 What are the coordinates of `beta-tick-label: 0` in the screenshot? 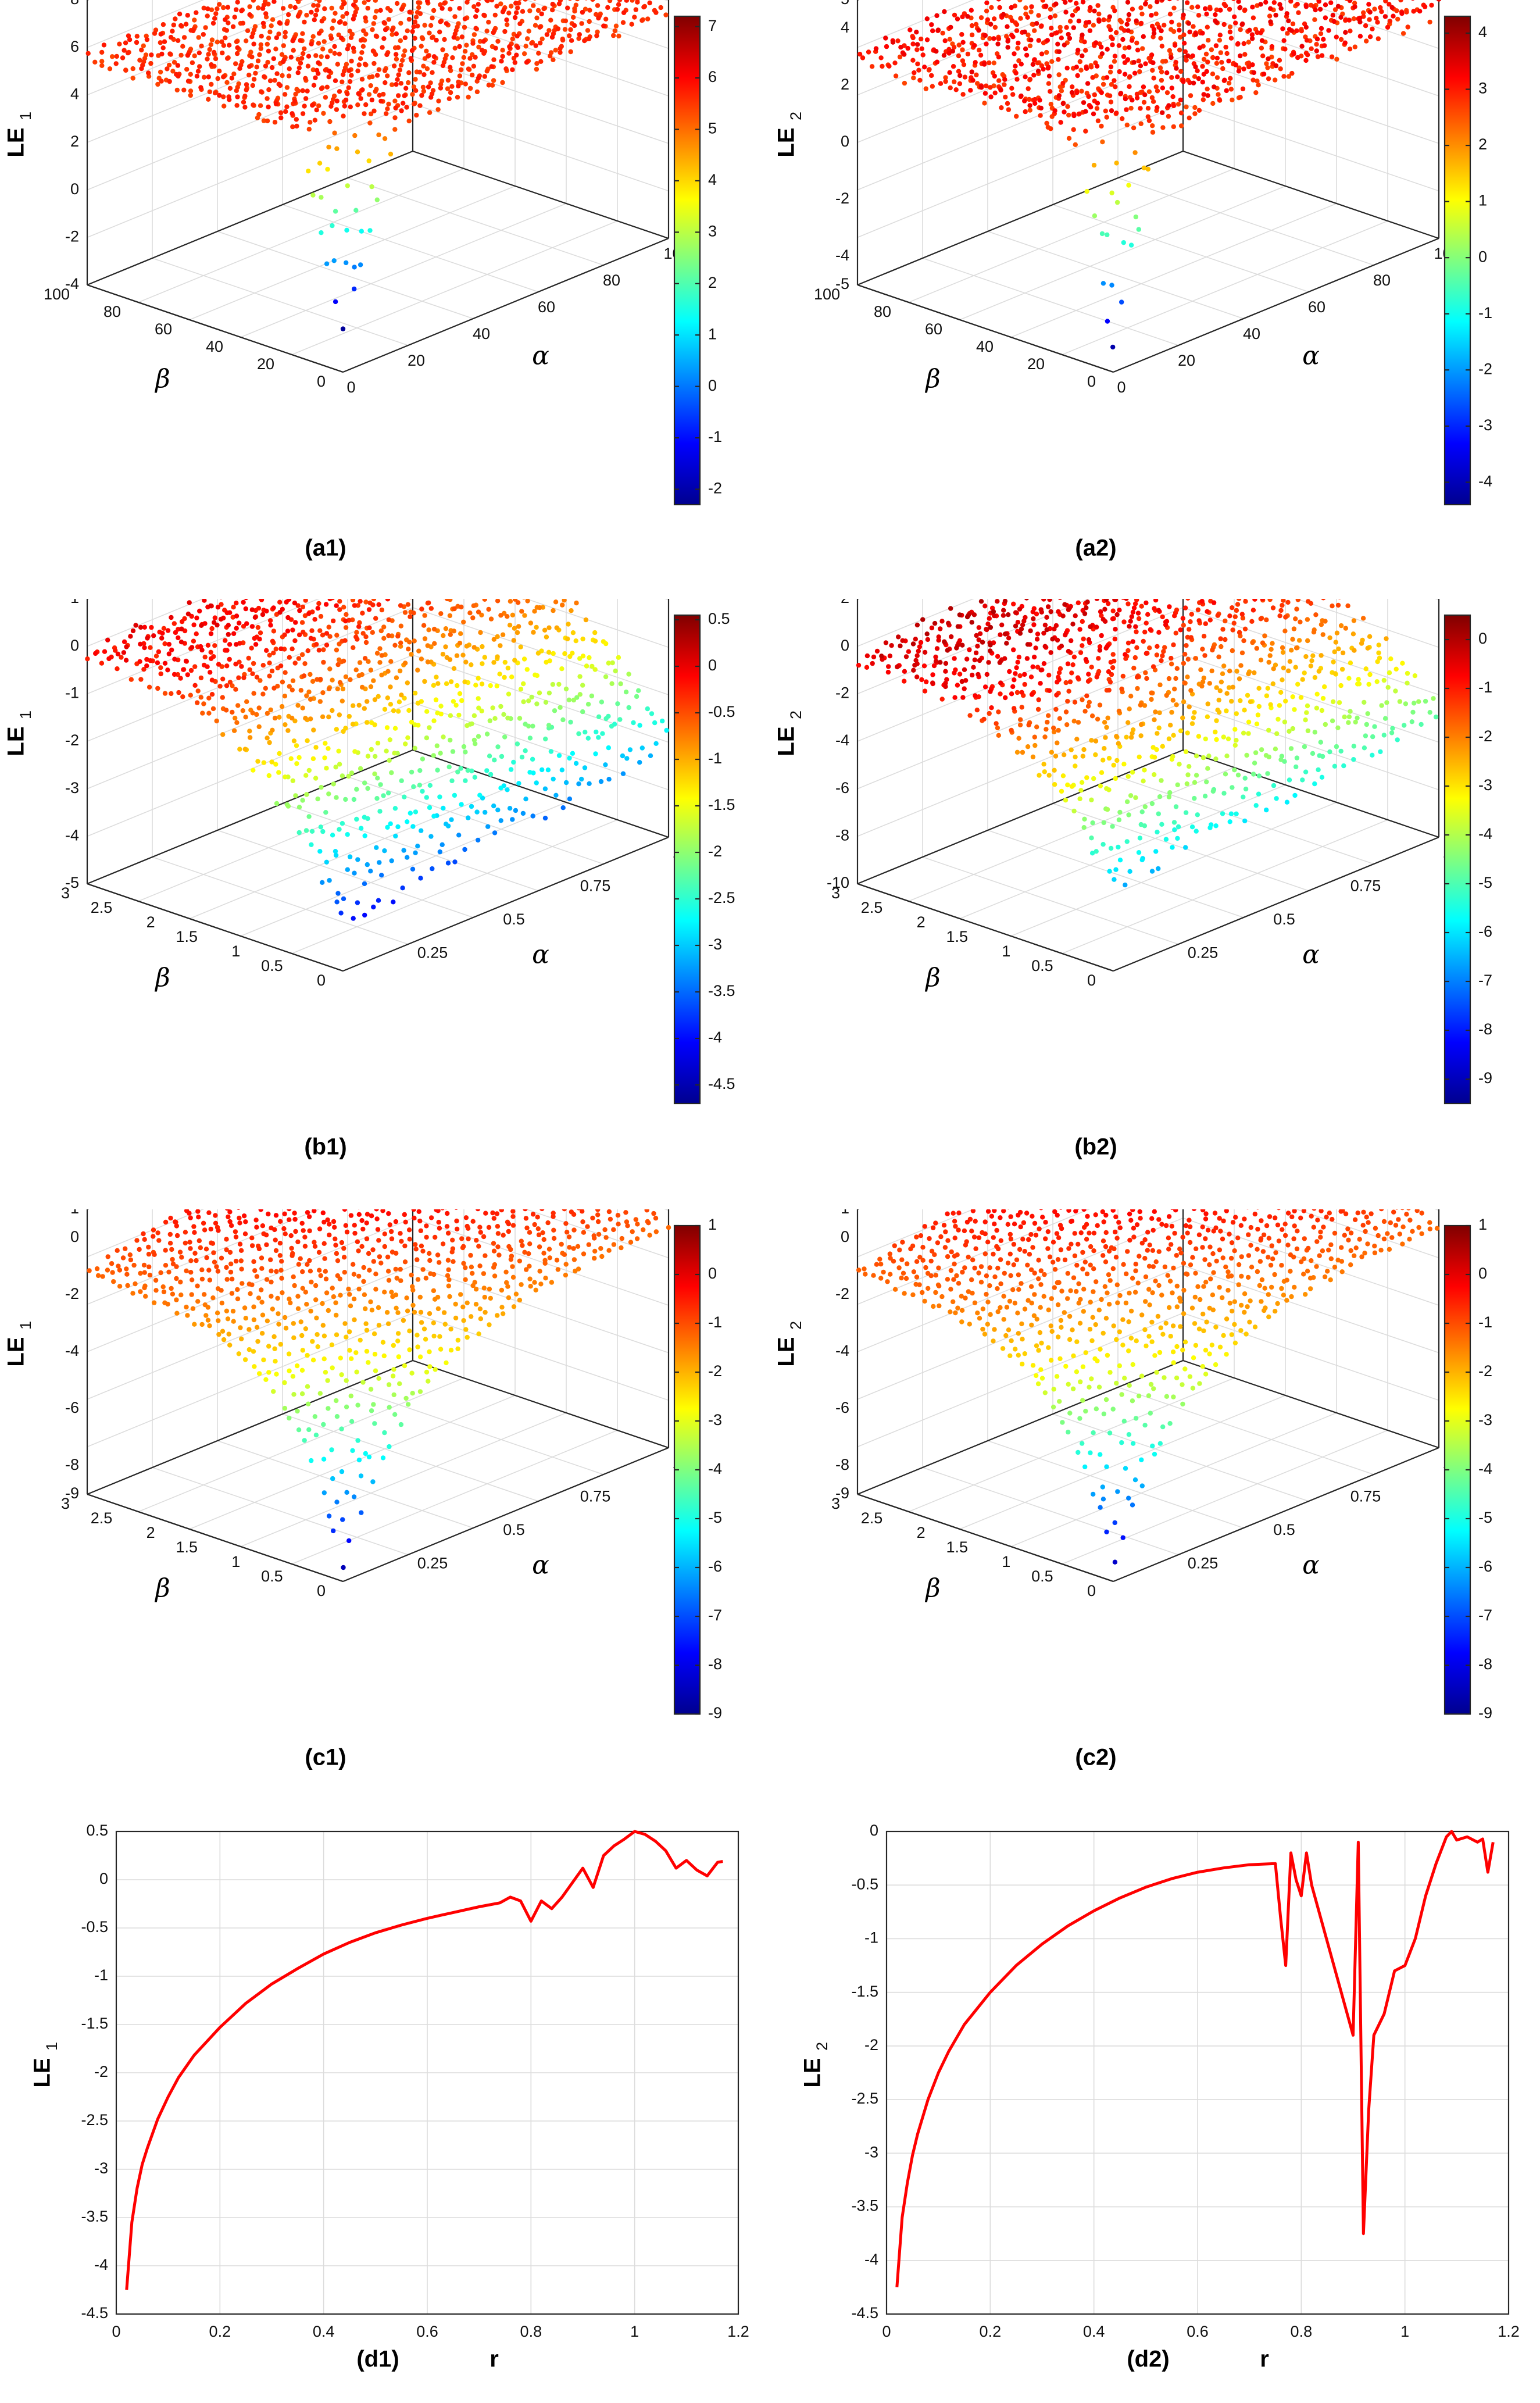 It's located at (322, 980).